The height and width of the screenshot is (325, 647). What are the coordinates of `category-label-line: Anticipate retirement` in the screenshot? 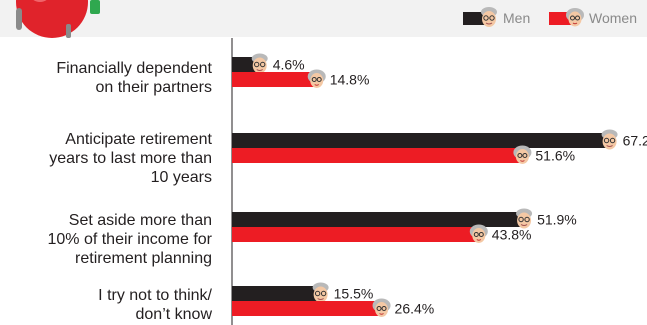 It's located at (138, 139).